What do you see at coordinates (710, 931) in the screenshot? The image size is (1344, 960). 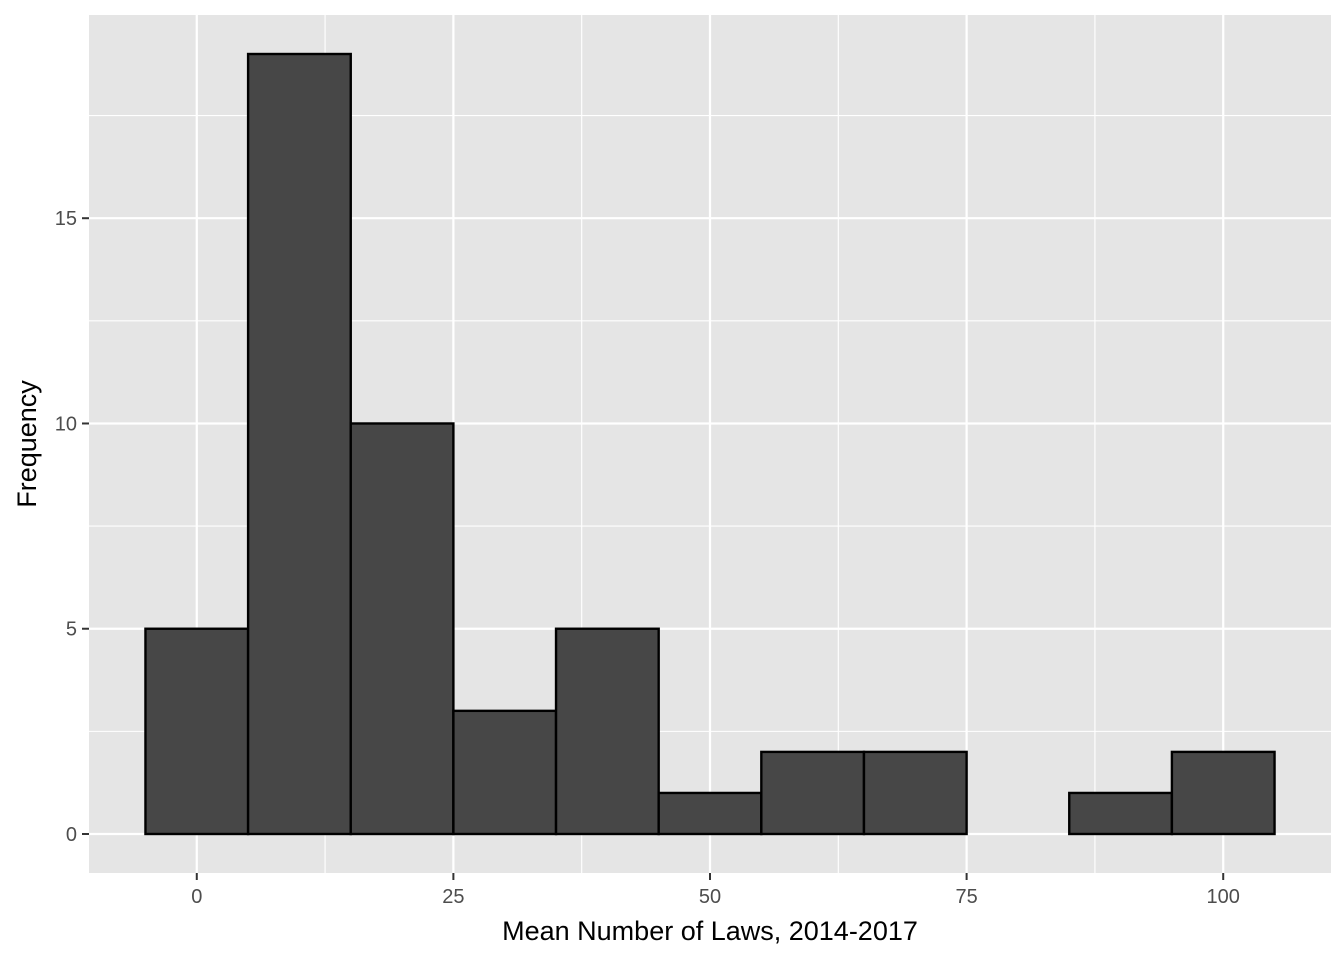 I see `x-axis-title: Mean Number of Laws, 2014-2017` at bounding box center [710, 931].